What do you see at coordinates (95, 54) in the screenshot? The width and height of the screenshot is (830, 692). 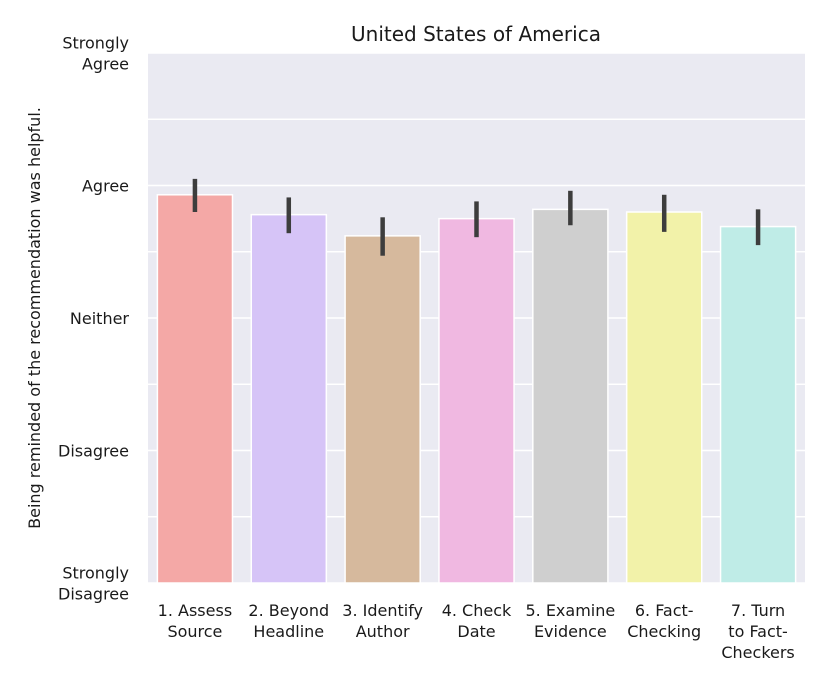 I see `y-tick-label: Strongly Agree` at bounding box center [95, 54].